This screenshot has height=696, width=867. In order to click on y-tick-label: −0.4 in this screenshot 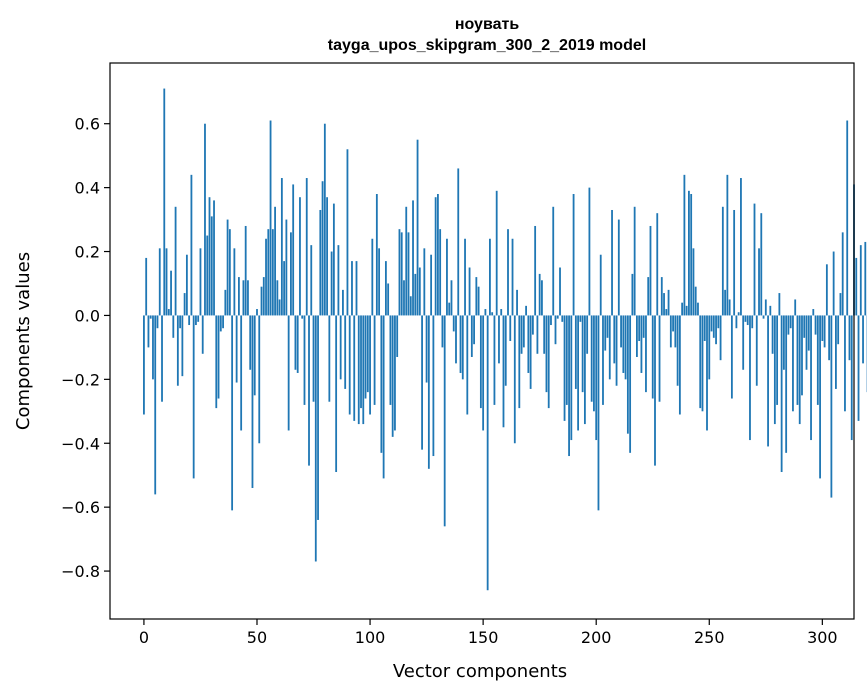, I will do `click(80, 443)`.